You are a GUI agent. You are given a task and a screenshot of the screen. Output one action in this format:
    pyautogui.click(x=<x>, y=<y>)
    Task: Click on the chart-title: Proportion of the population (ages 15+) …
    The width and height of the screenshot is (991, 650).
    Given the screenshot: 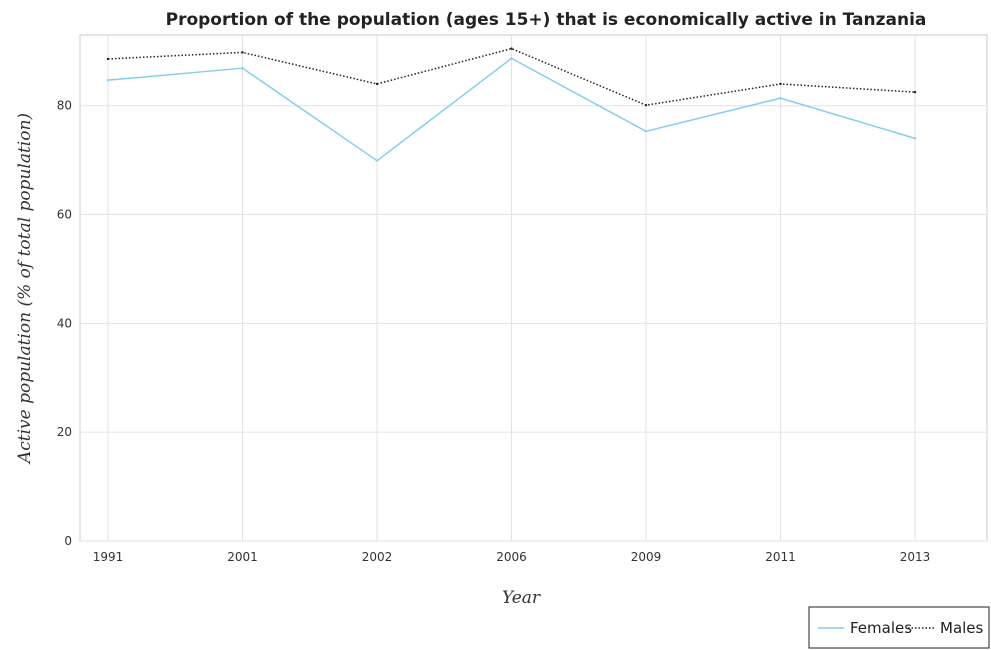 What is the action you would take?
    pyautogui.click(x=546, y=20)
    